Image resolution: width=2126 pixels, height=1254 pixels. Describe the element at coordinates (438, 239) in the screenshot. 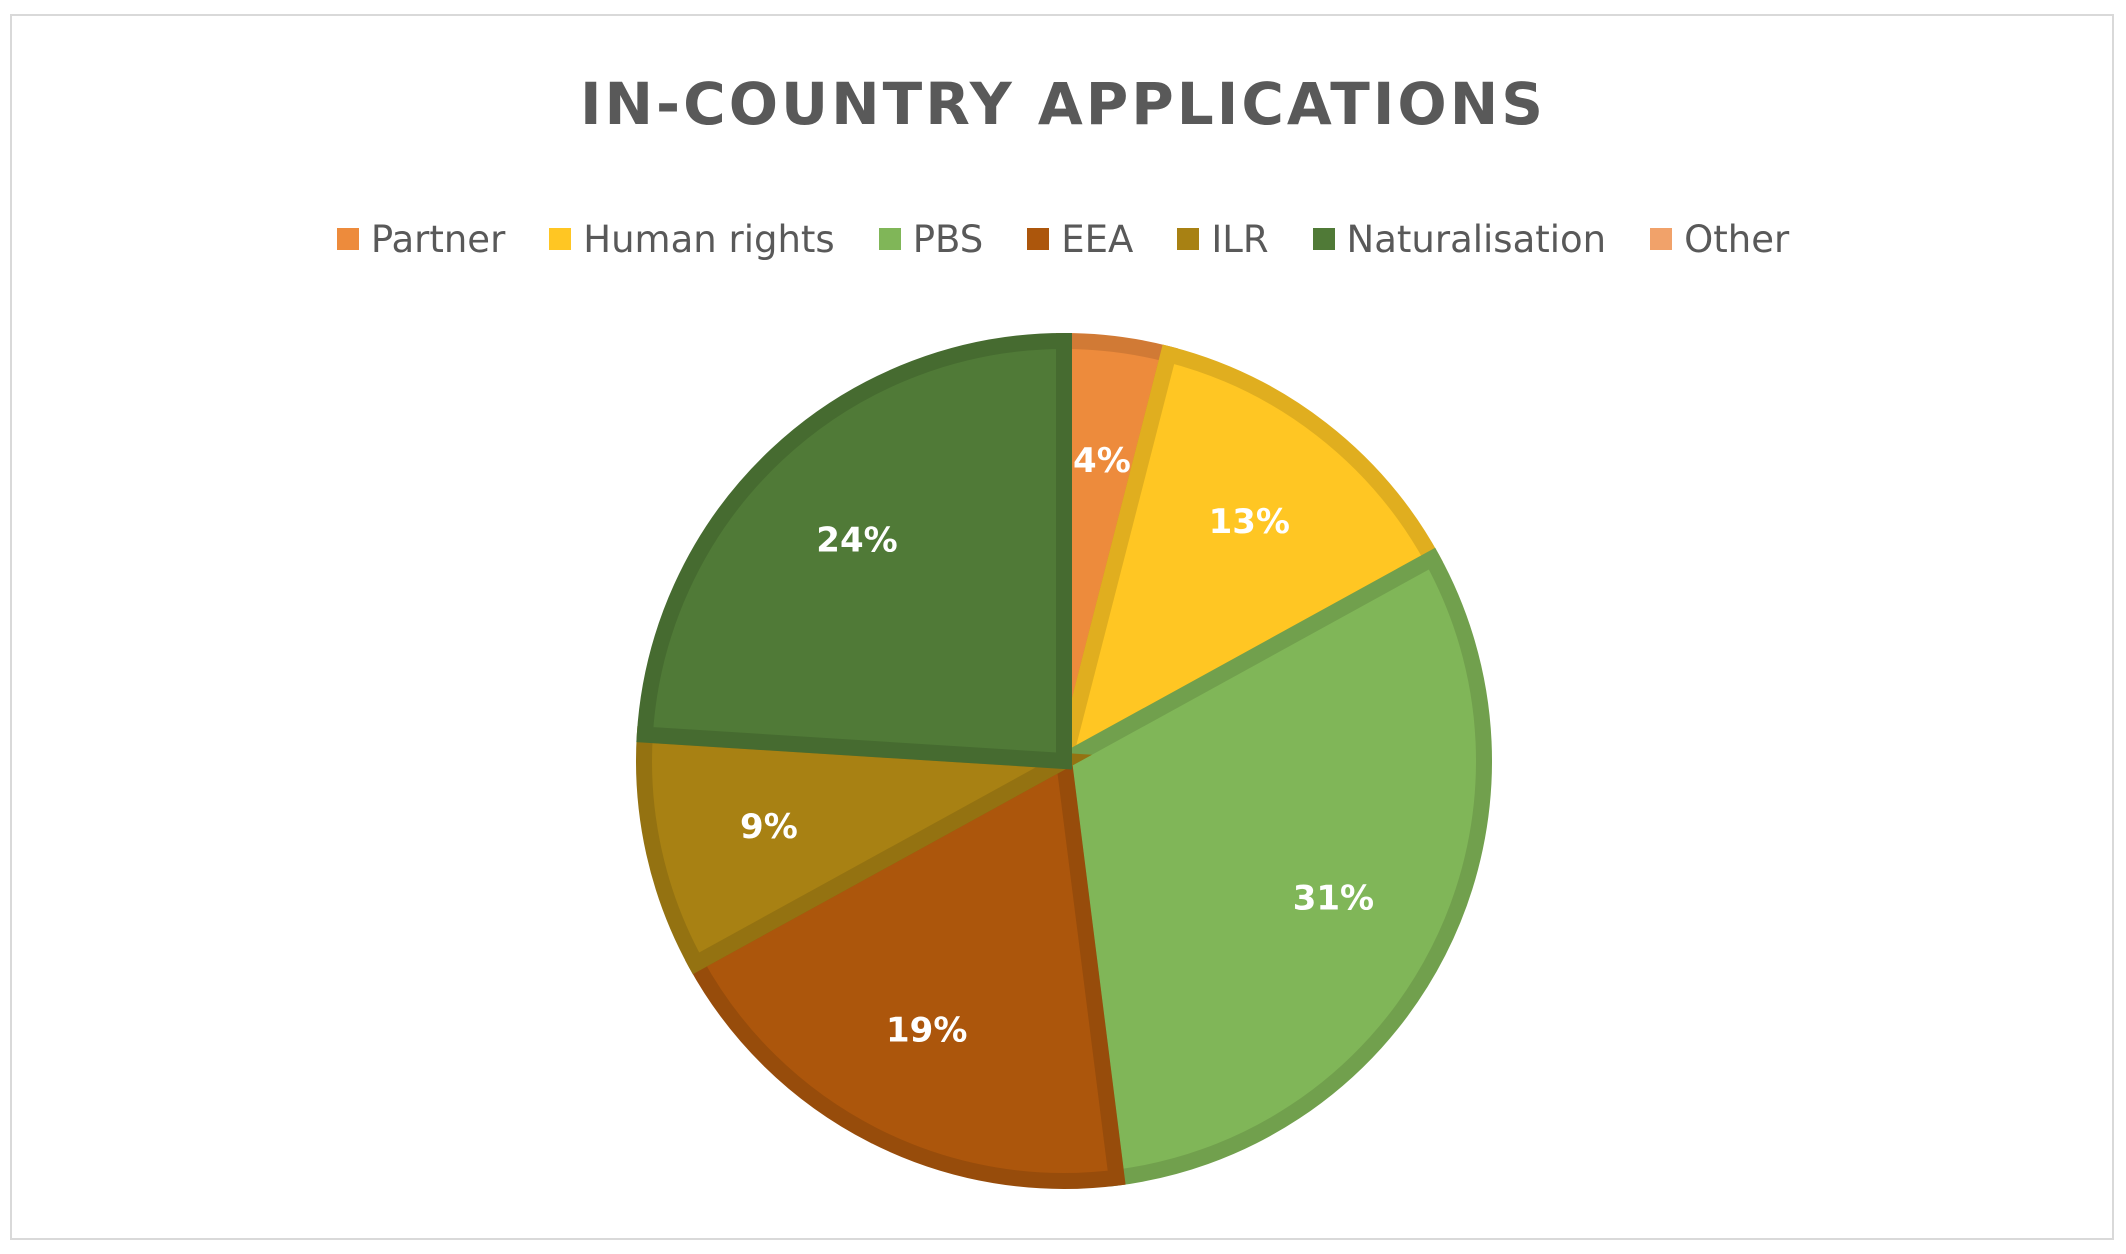

I see `legend-label: Partner` at that location.